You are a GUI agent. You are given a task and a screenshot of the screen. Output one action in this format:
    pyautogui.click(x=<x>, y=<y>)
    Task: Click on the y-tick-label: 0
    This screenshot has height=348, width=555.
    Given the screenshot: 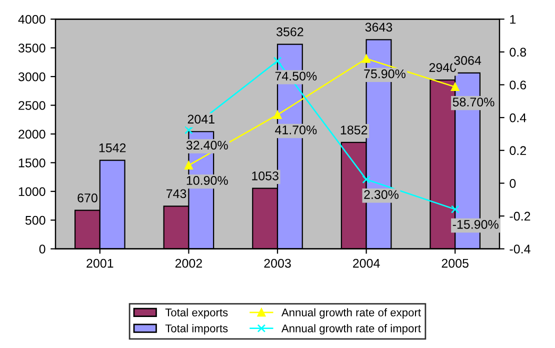 What is the action you would take?
    pyautogui.click(x=42, y=249)
    